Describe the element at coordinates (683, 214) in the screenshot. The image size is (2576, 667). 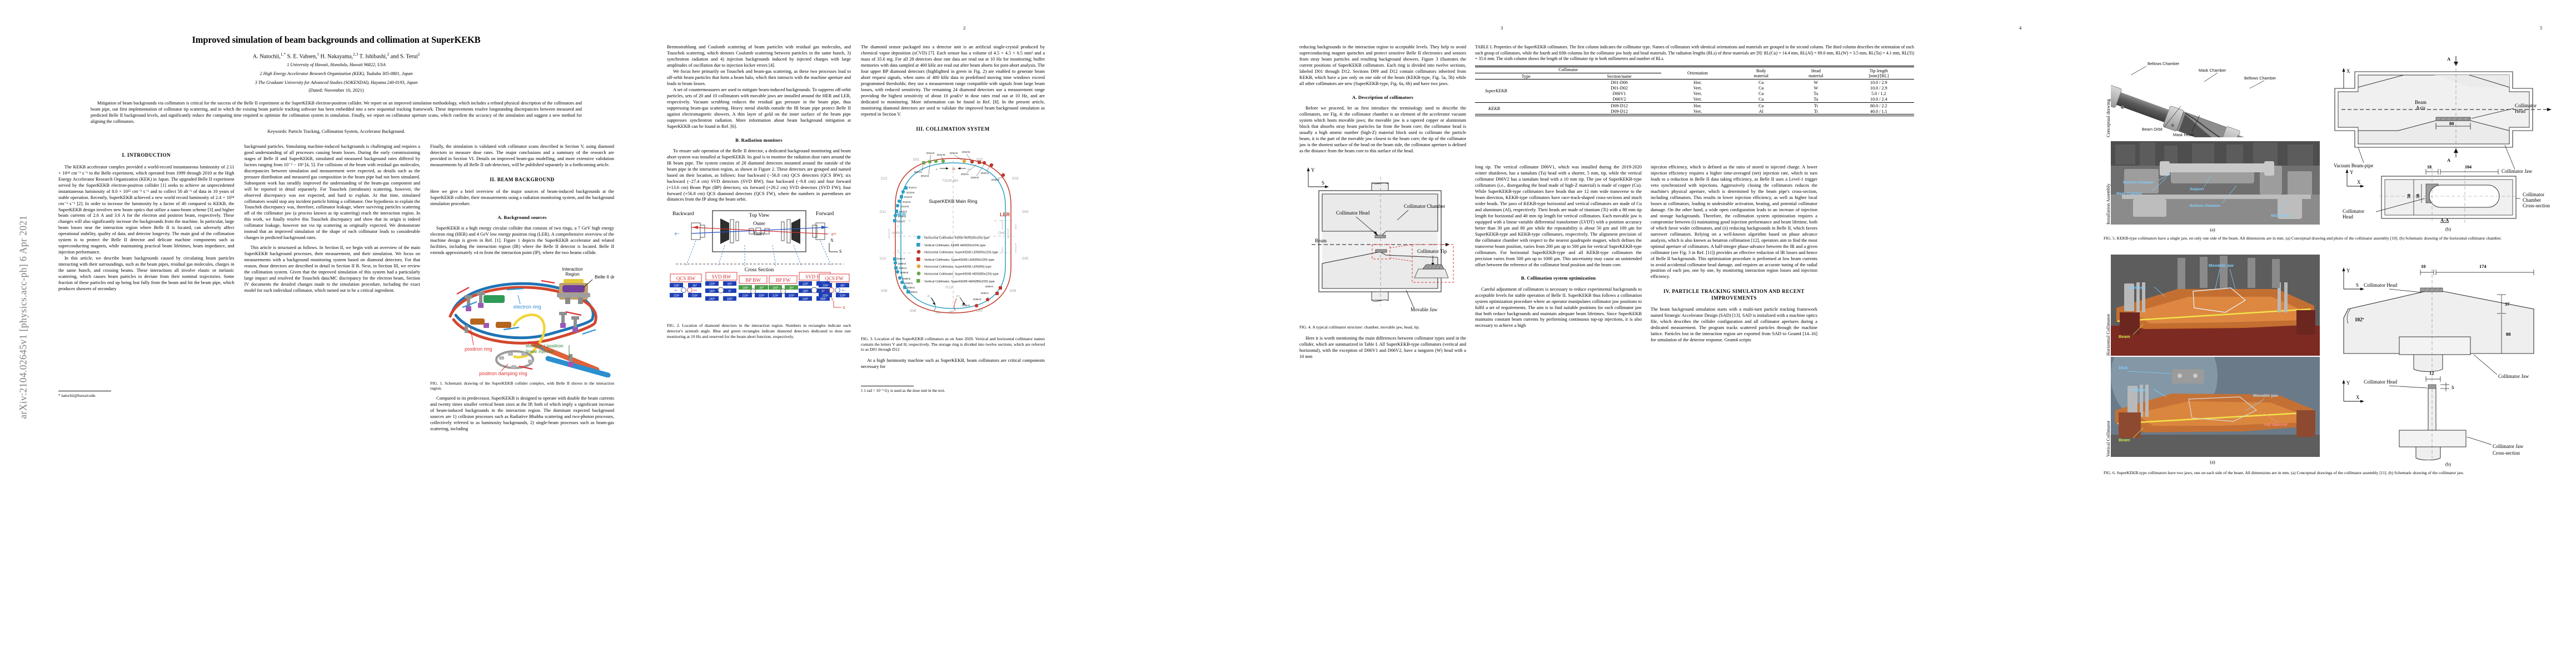
I see `fig2-label-backward: Backward` at that location.